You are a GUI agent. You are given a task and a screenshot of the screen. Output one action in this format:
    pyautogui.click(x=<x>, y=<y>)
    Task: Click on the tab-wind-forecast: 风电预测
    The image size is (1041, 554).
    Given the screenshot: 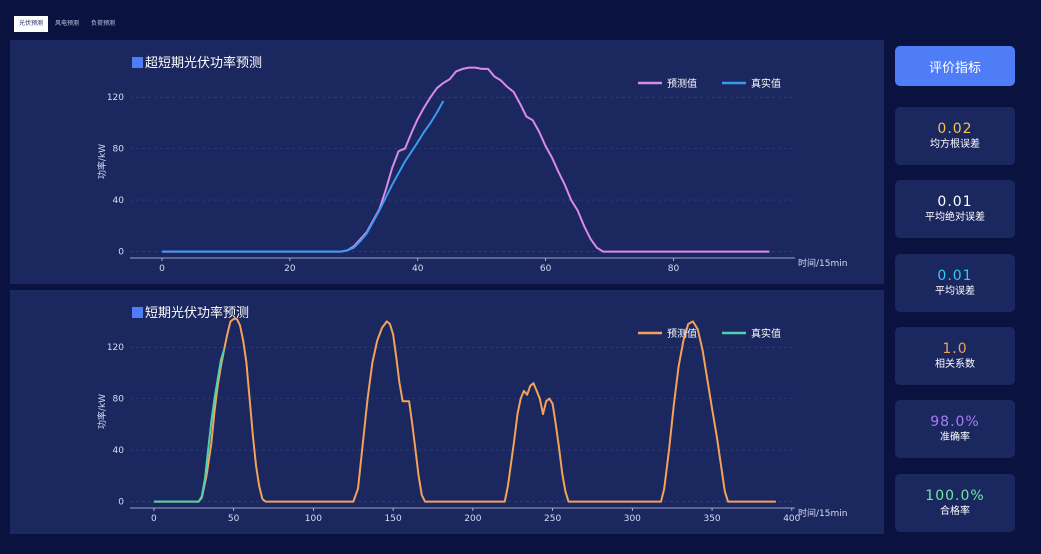 What is the action you would take?
    pyautogui.click(x=67, y=23)
    